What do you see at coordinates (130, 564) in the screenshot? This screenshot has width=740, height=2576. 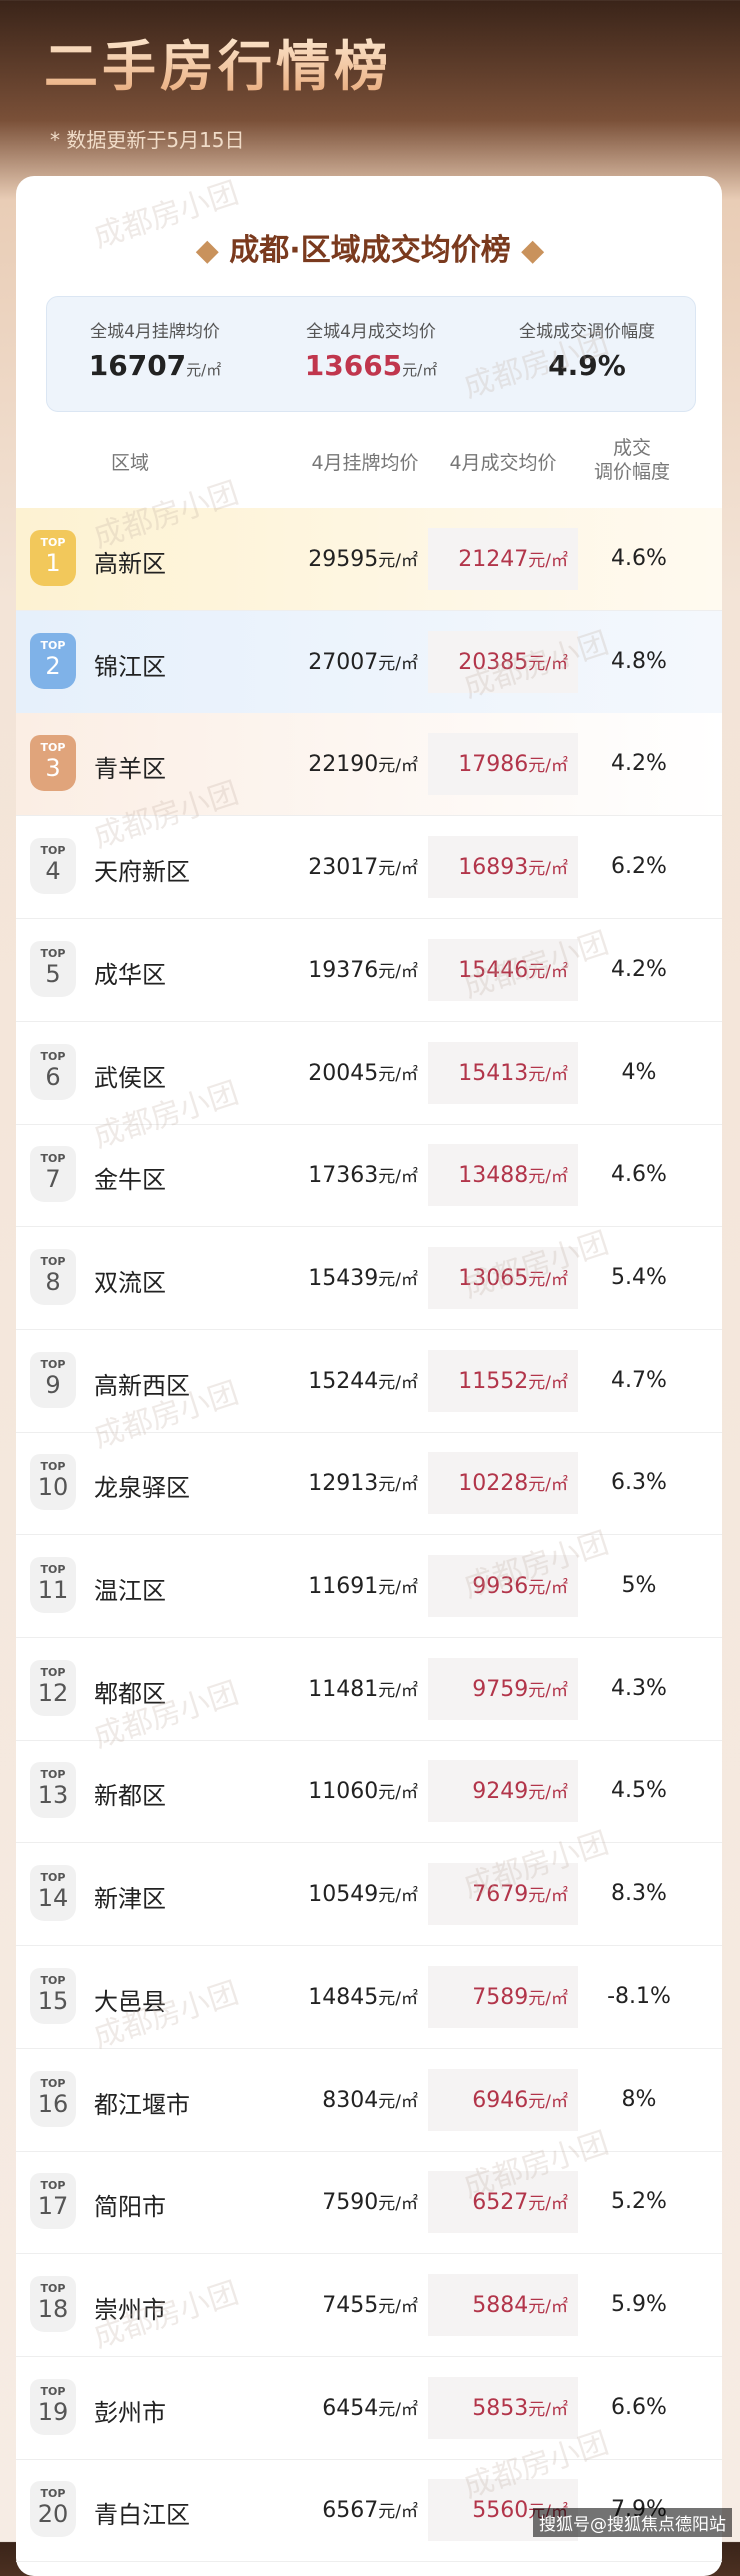 I see `district: 高新区` at bounding box center [130, 564].